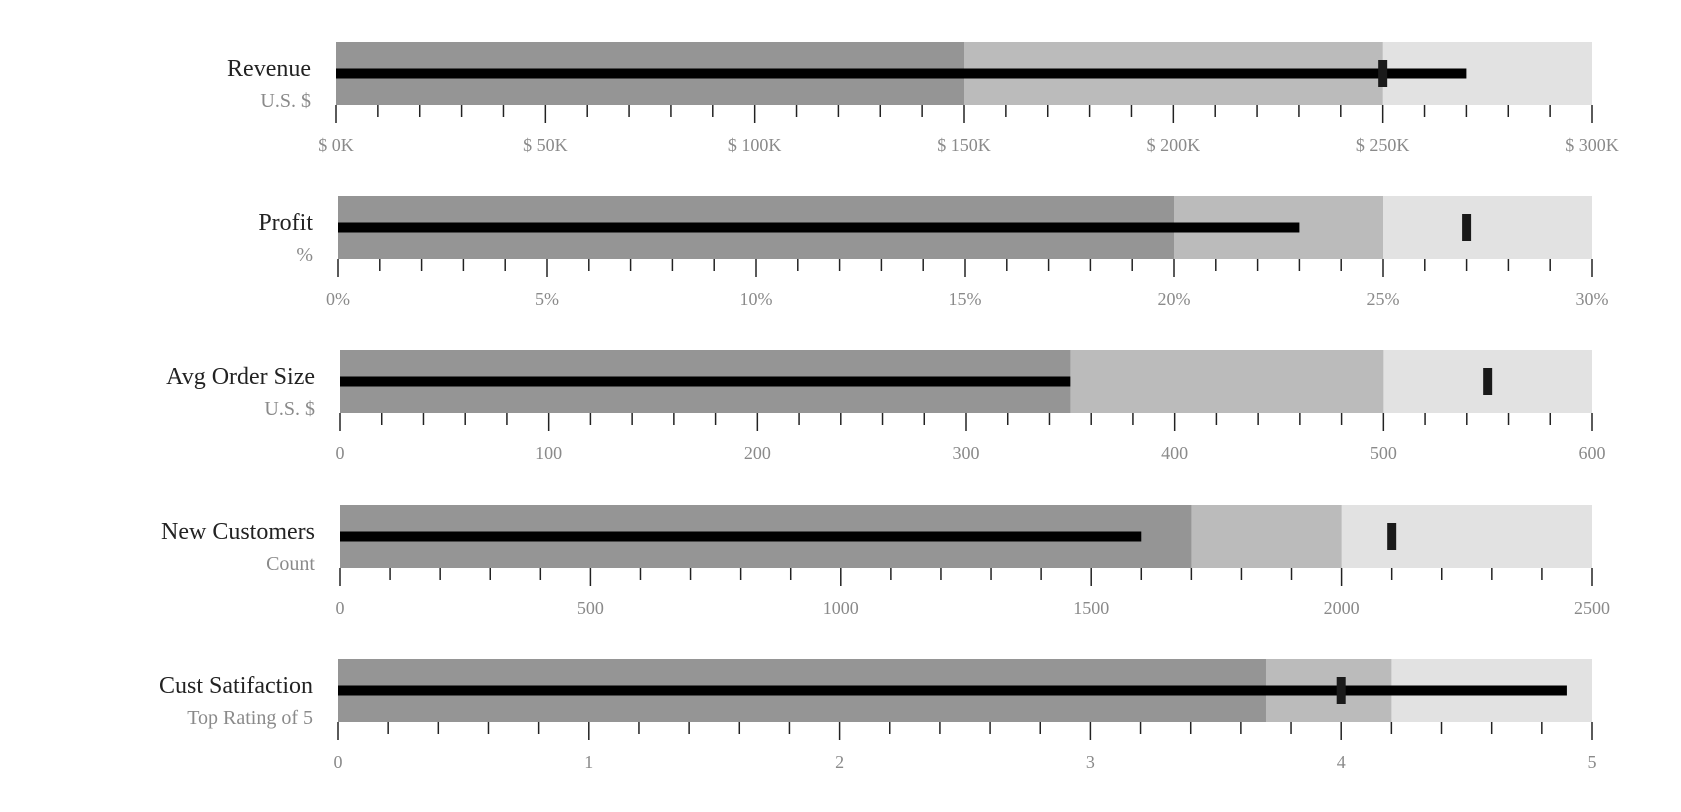  Describe the element at coordinates (1592, 453) in the screenshot. I see `tick-label: 600` at that location.